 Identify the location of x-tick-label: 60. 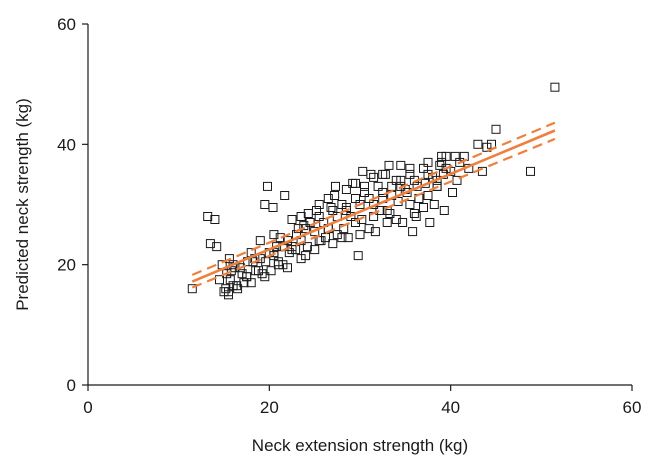
(632, 407).